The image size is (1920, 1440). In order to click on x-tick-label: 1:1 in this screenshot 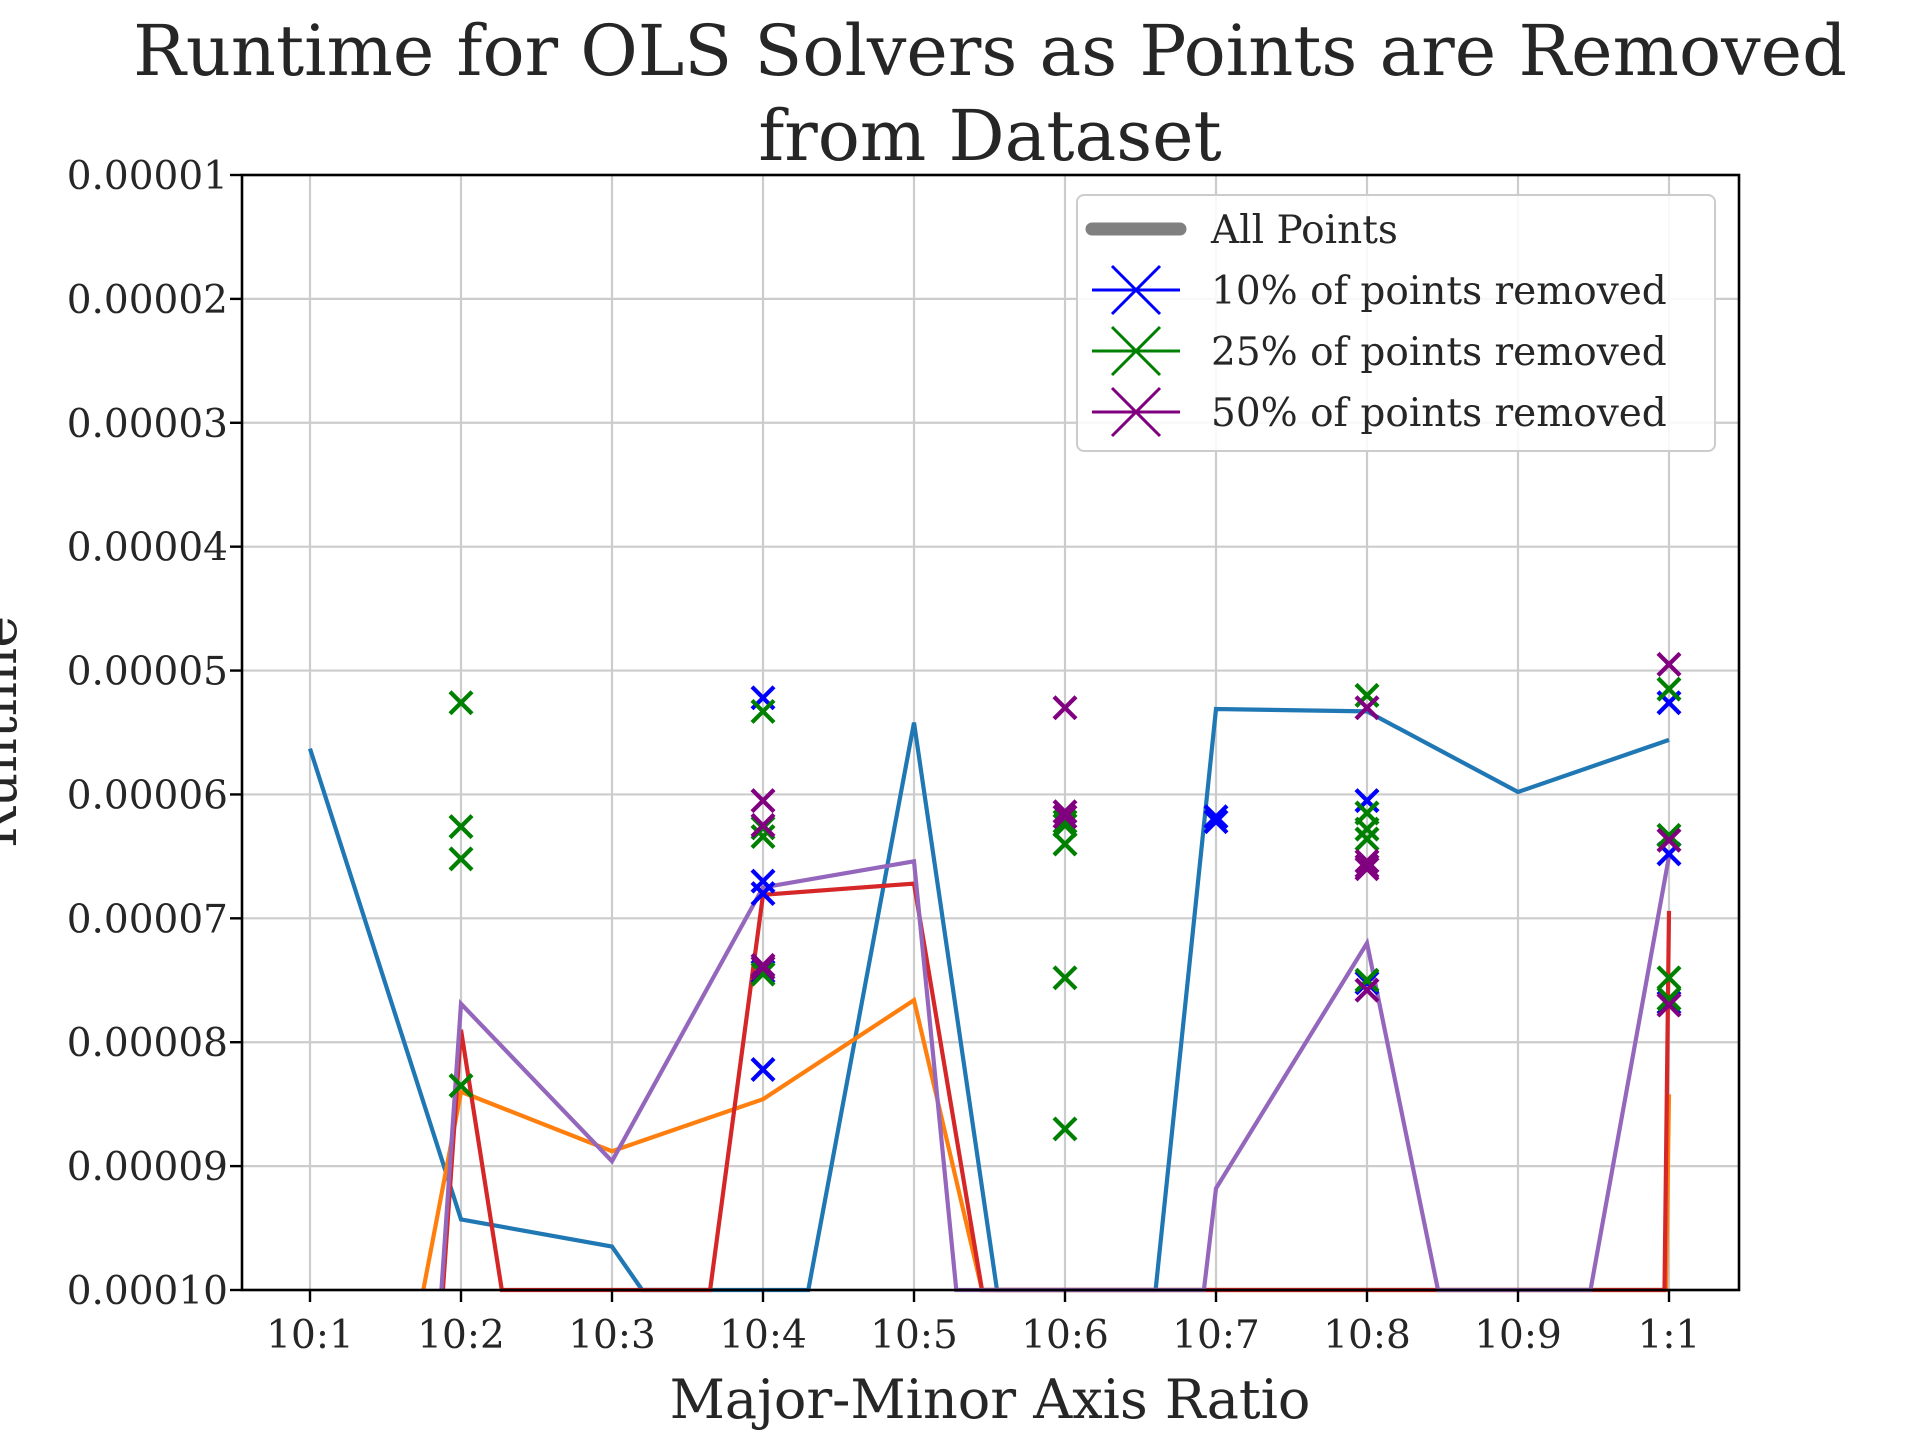, I will do `click(1669, 1335)`.